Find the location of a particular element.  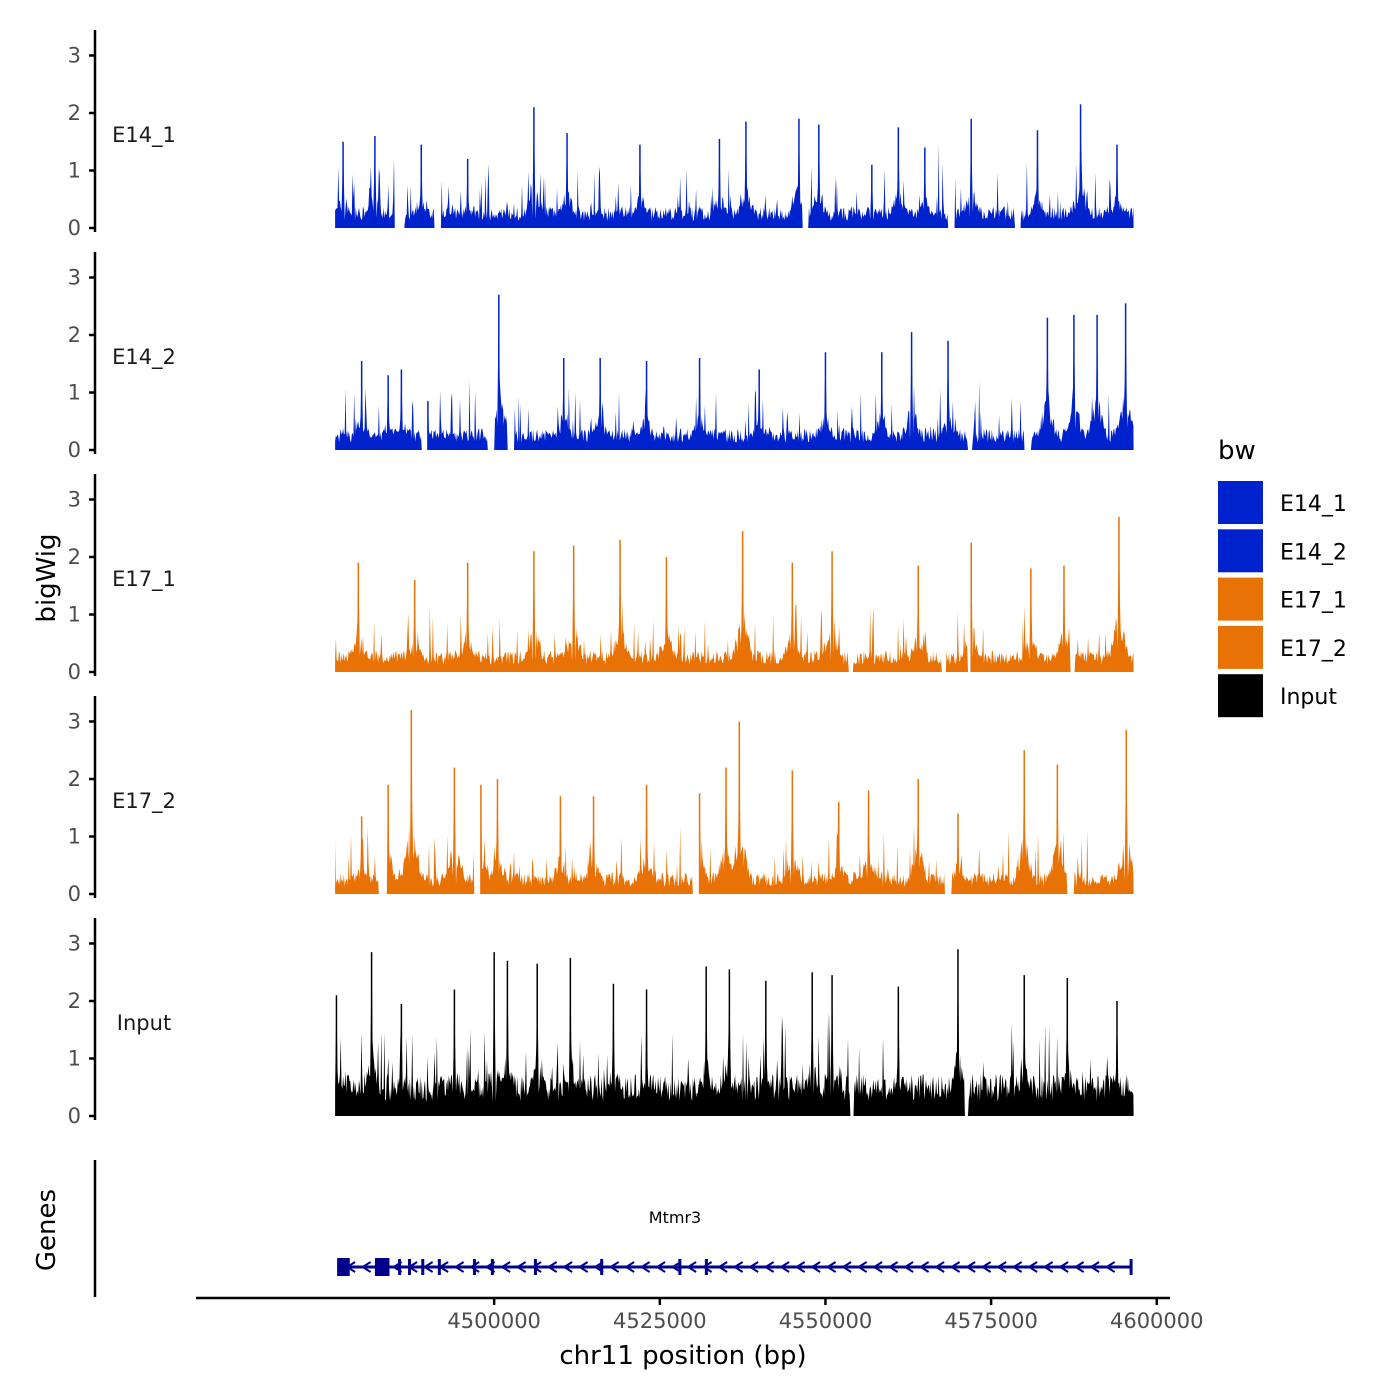

track-E17_1: 0 1 2 3 E17_1 is located at coordinates (601, 579).